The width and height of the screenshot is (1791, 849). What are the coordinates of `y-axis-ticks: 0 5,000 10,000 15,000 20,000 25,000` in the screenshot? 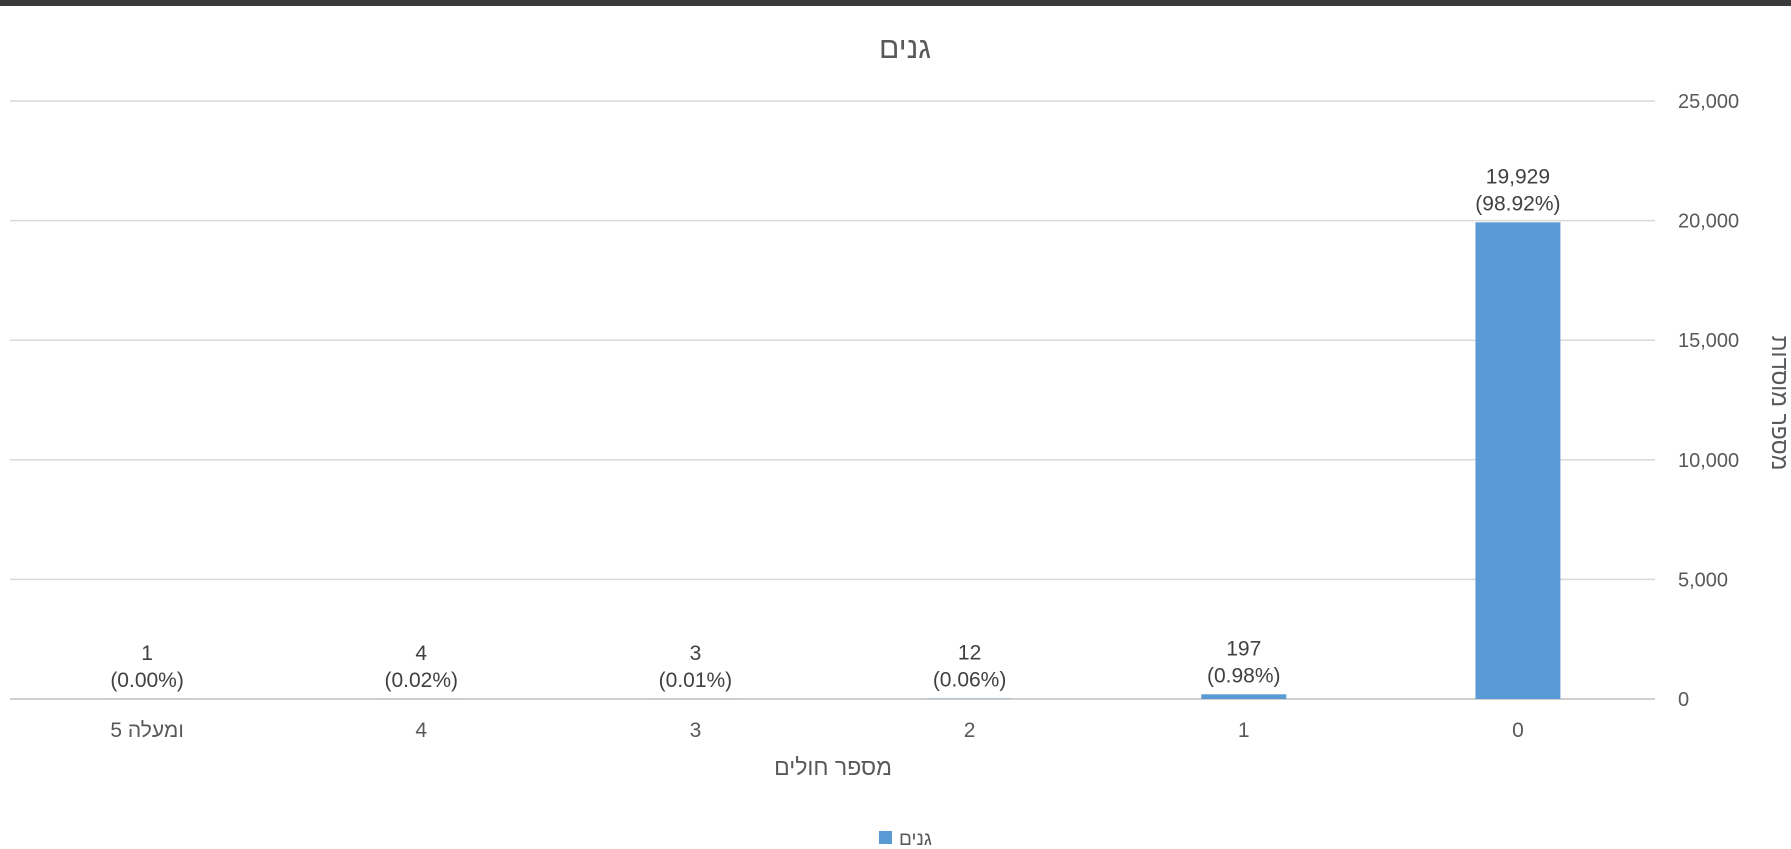 It's located at (1708, 401).